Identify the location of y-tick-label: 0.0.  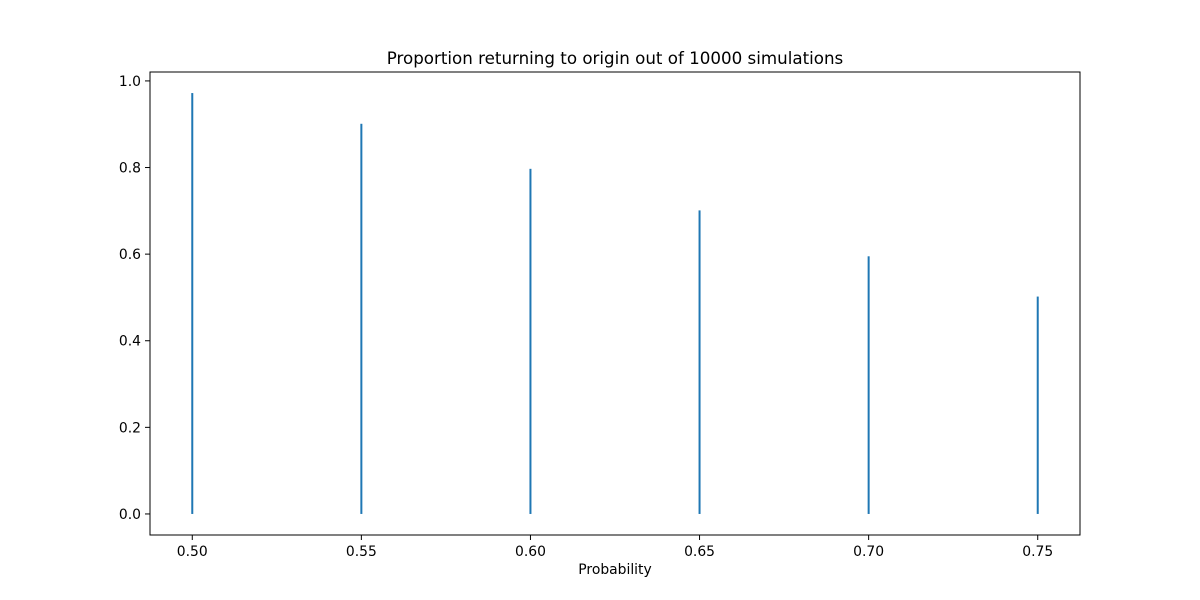
(130, 515).